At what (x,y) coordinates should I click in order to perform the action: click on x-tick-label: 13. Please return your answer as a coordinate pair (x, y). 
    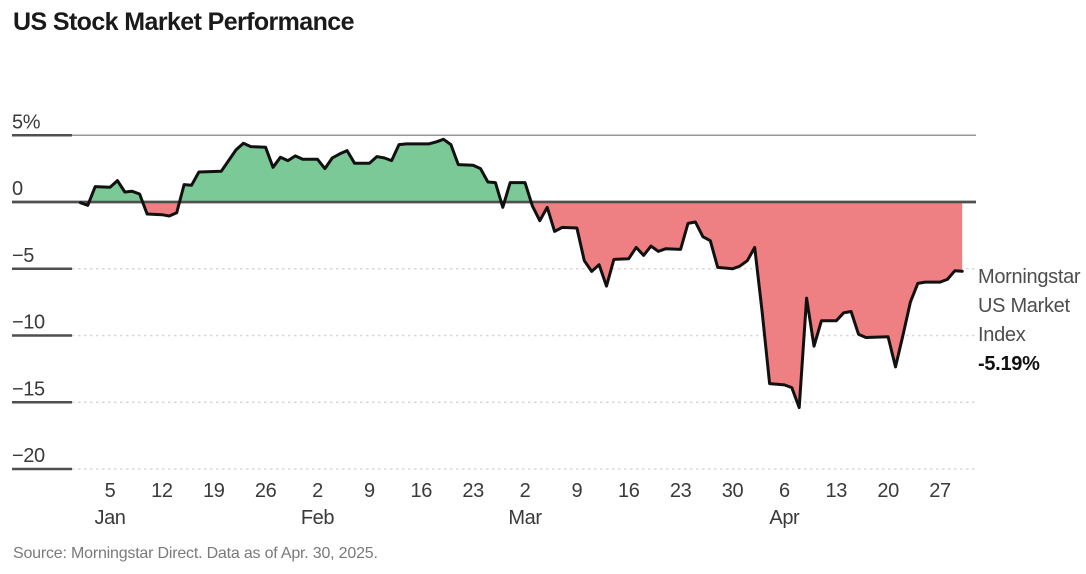
    Looking at the image, I should click on (837, 491).